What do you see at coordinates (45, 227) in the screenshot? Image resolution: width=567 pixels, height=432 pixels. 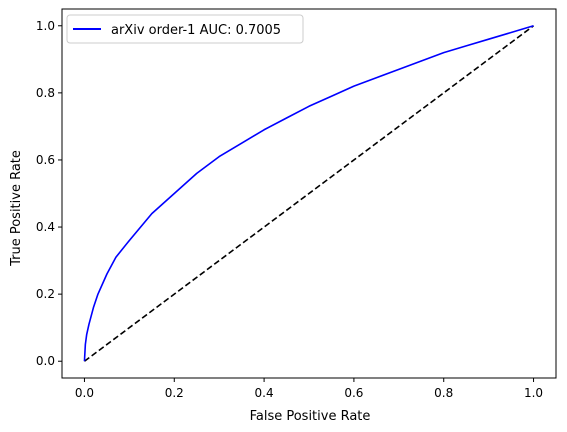 I see `y-tick-label: 0.4` at bounding box center [45, 227].